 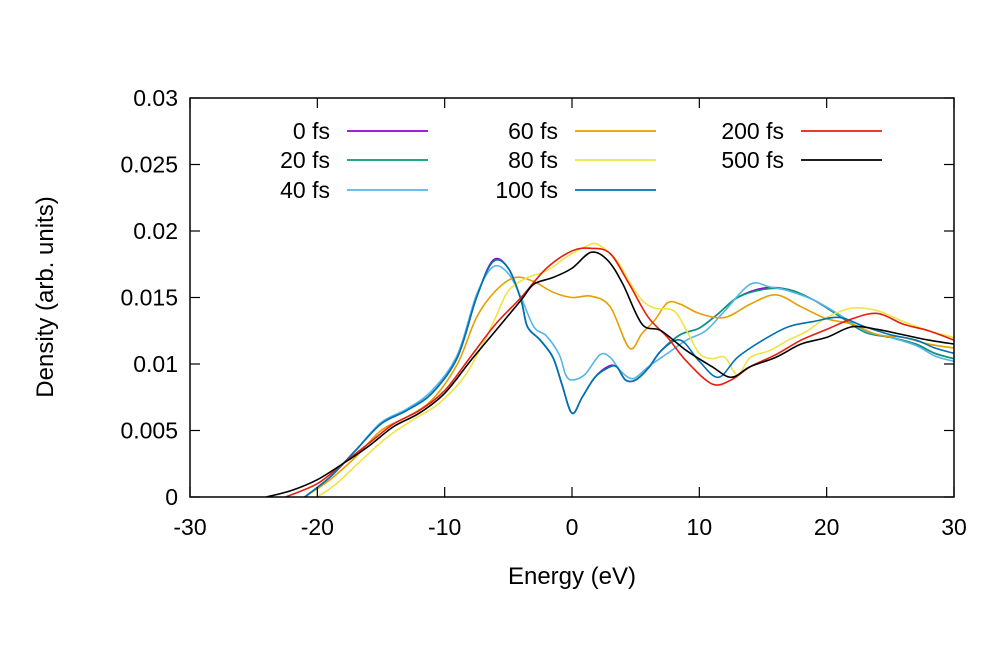 I want to click on y-axis-label: Density (arb. units), so click(x=45, y=296).